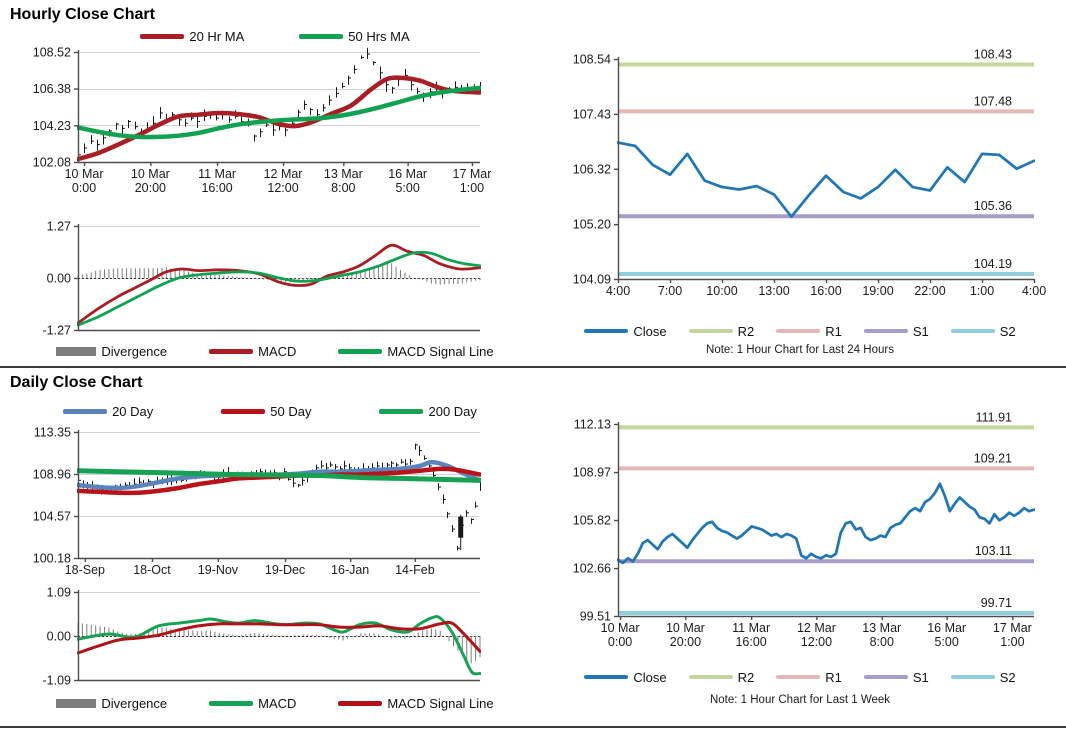  I want to click on ma20d-swatch-icon, so click(85, 411).